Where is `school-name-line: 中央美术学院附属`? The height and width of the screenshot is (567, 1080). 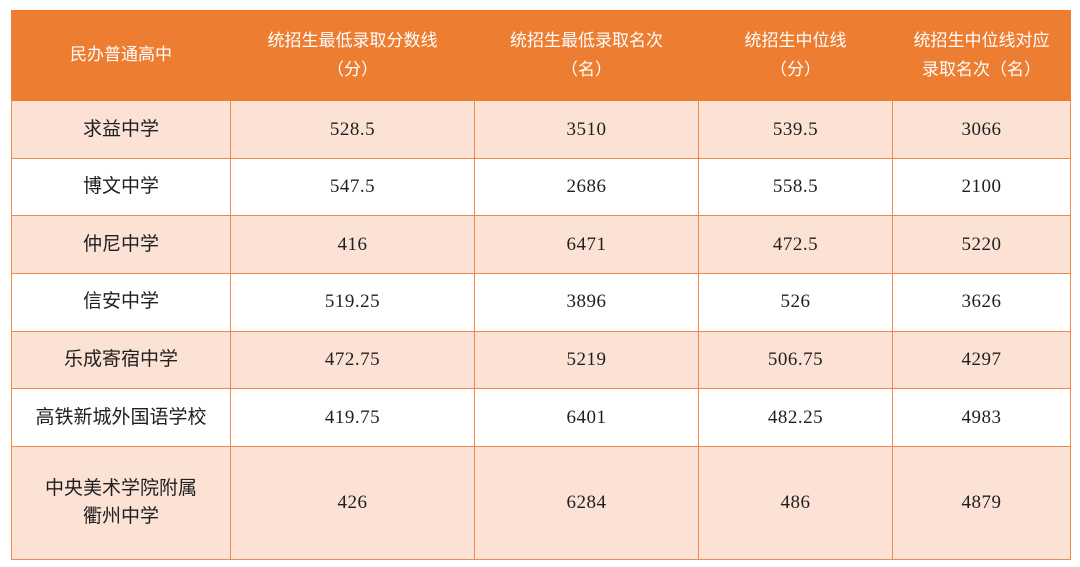
school-name-line: 中央美术学院附属 is located at coordinates (120, 489).